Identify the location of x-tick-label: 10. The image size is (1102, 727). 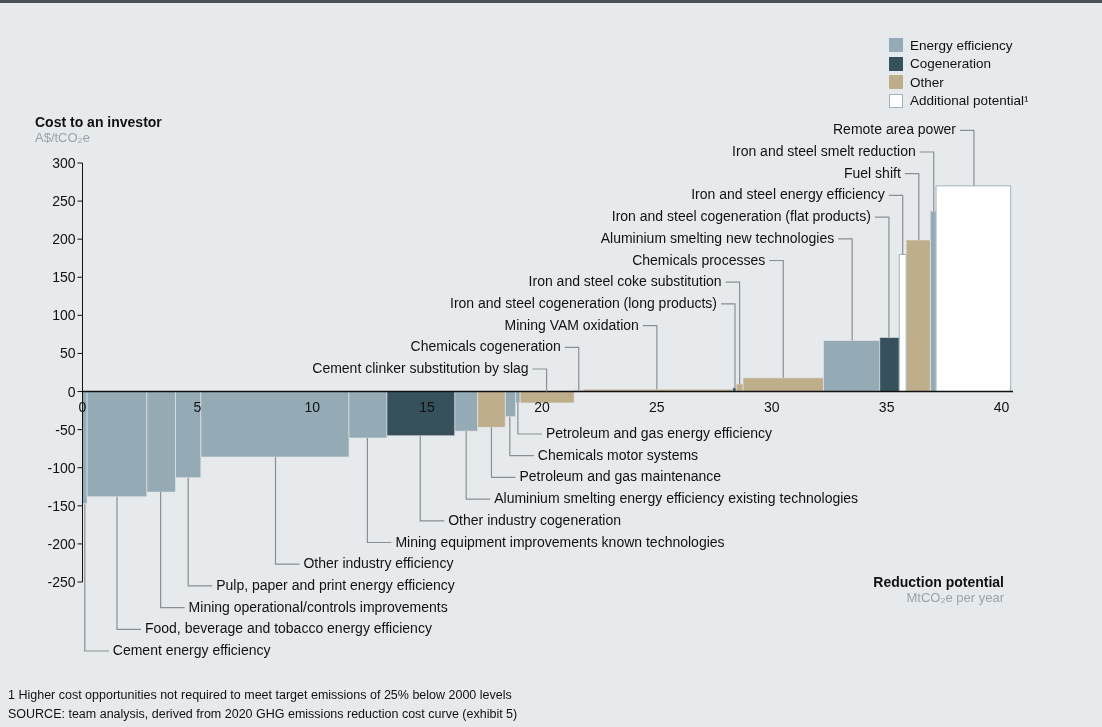
(312, 406).